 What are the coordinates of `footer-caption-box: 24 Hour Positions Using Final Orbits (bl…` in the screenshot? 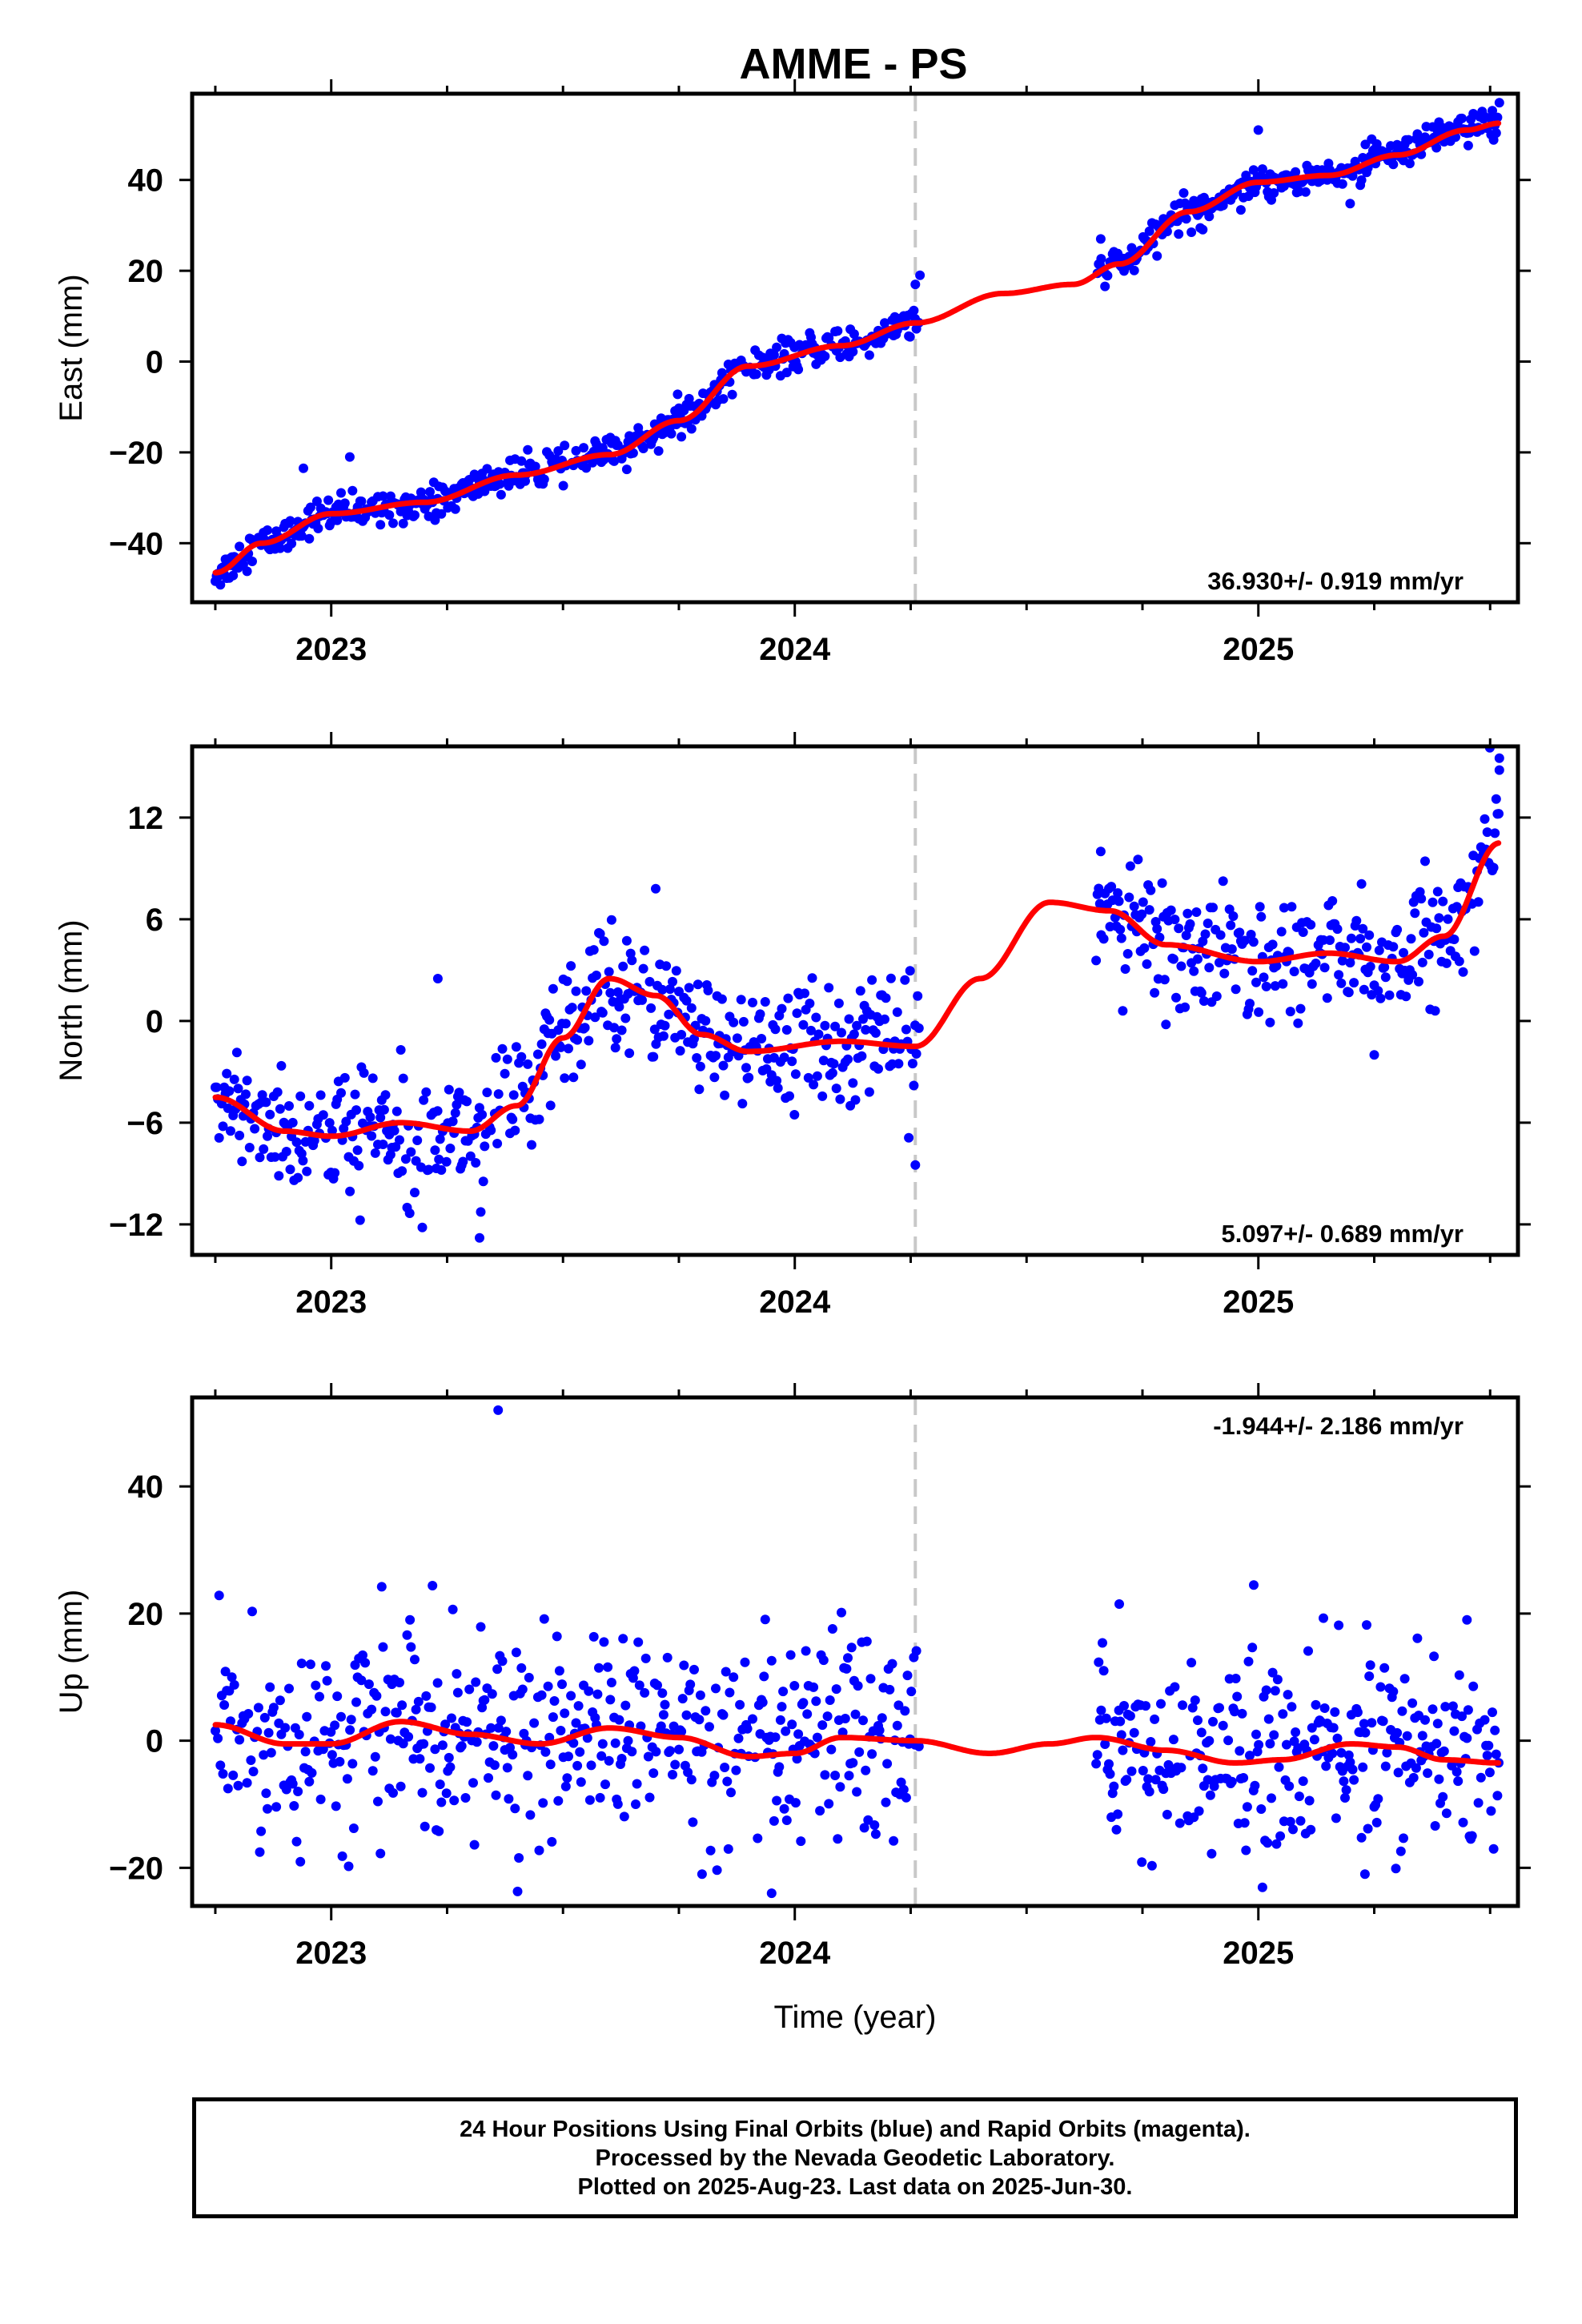 It's located at (855, 2157).